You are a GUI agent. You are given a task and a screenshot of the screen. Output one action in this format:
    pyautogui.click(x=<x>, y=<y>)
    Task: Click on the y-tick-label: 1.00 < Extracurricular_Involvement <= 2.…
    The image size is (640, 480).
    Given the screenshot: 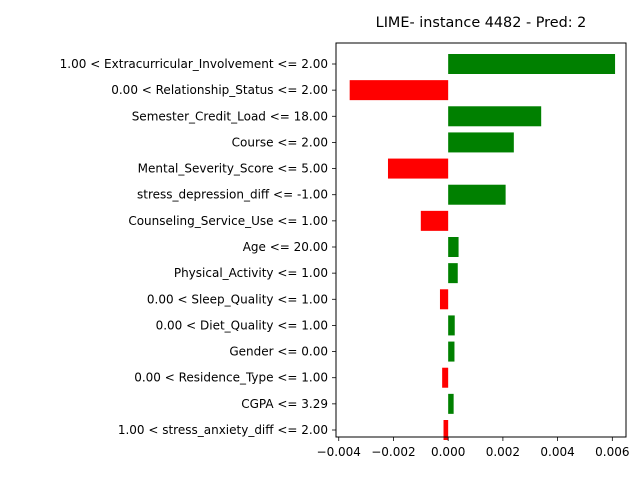 What is the action you would take?
    pyautogui.click(x=194, y=64)
    